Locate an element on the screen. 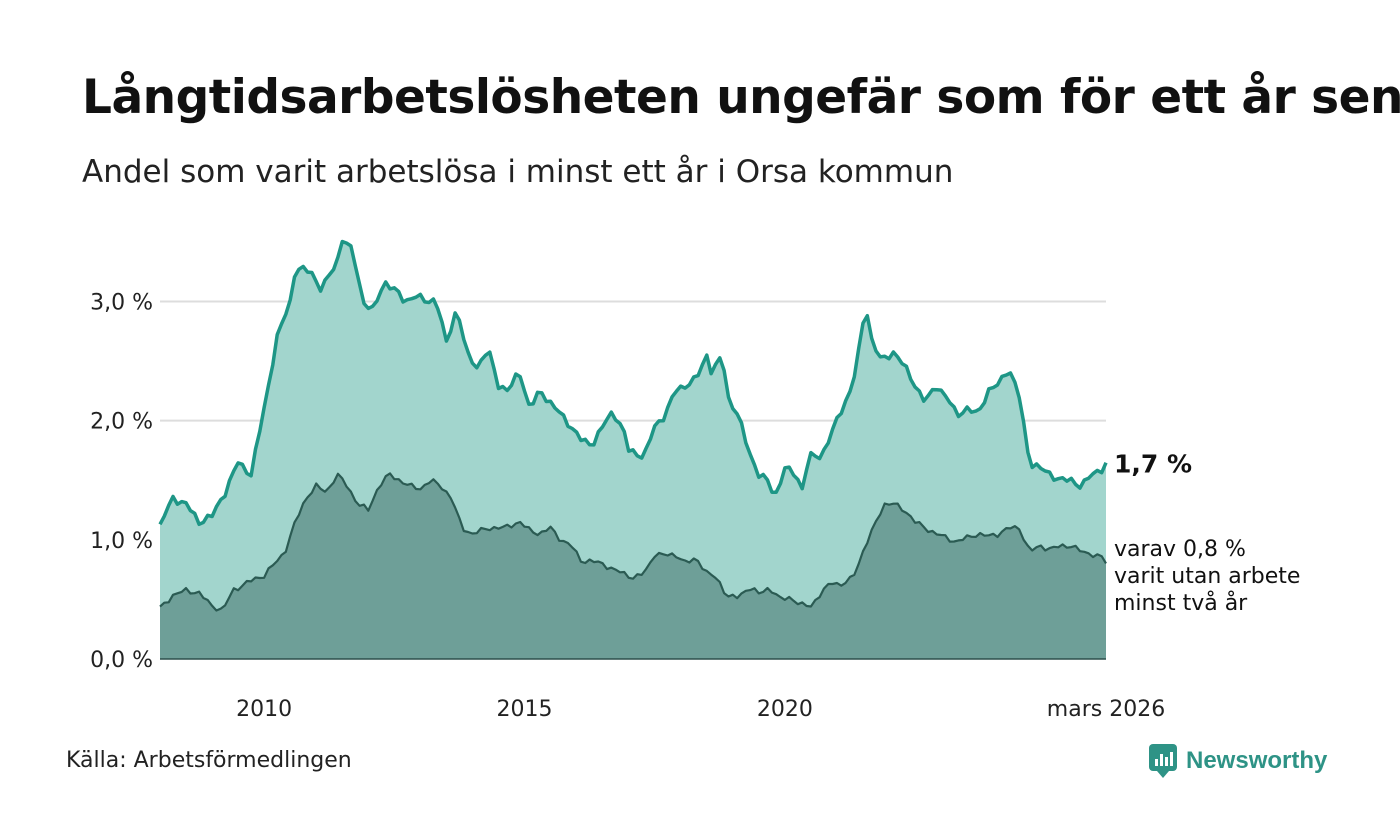 This screenshot has height=840, width=1400. x-tick-label: 2015 is located at coordinates (525, 709).